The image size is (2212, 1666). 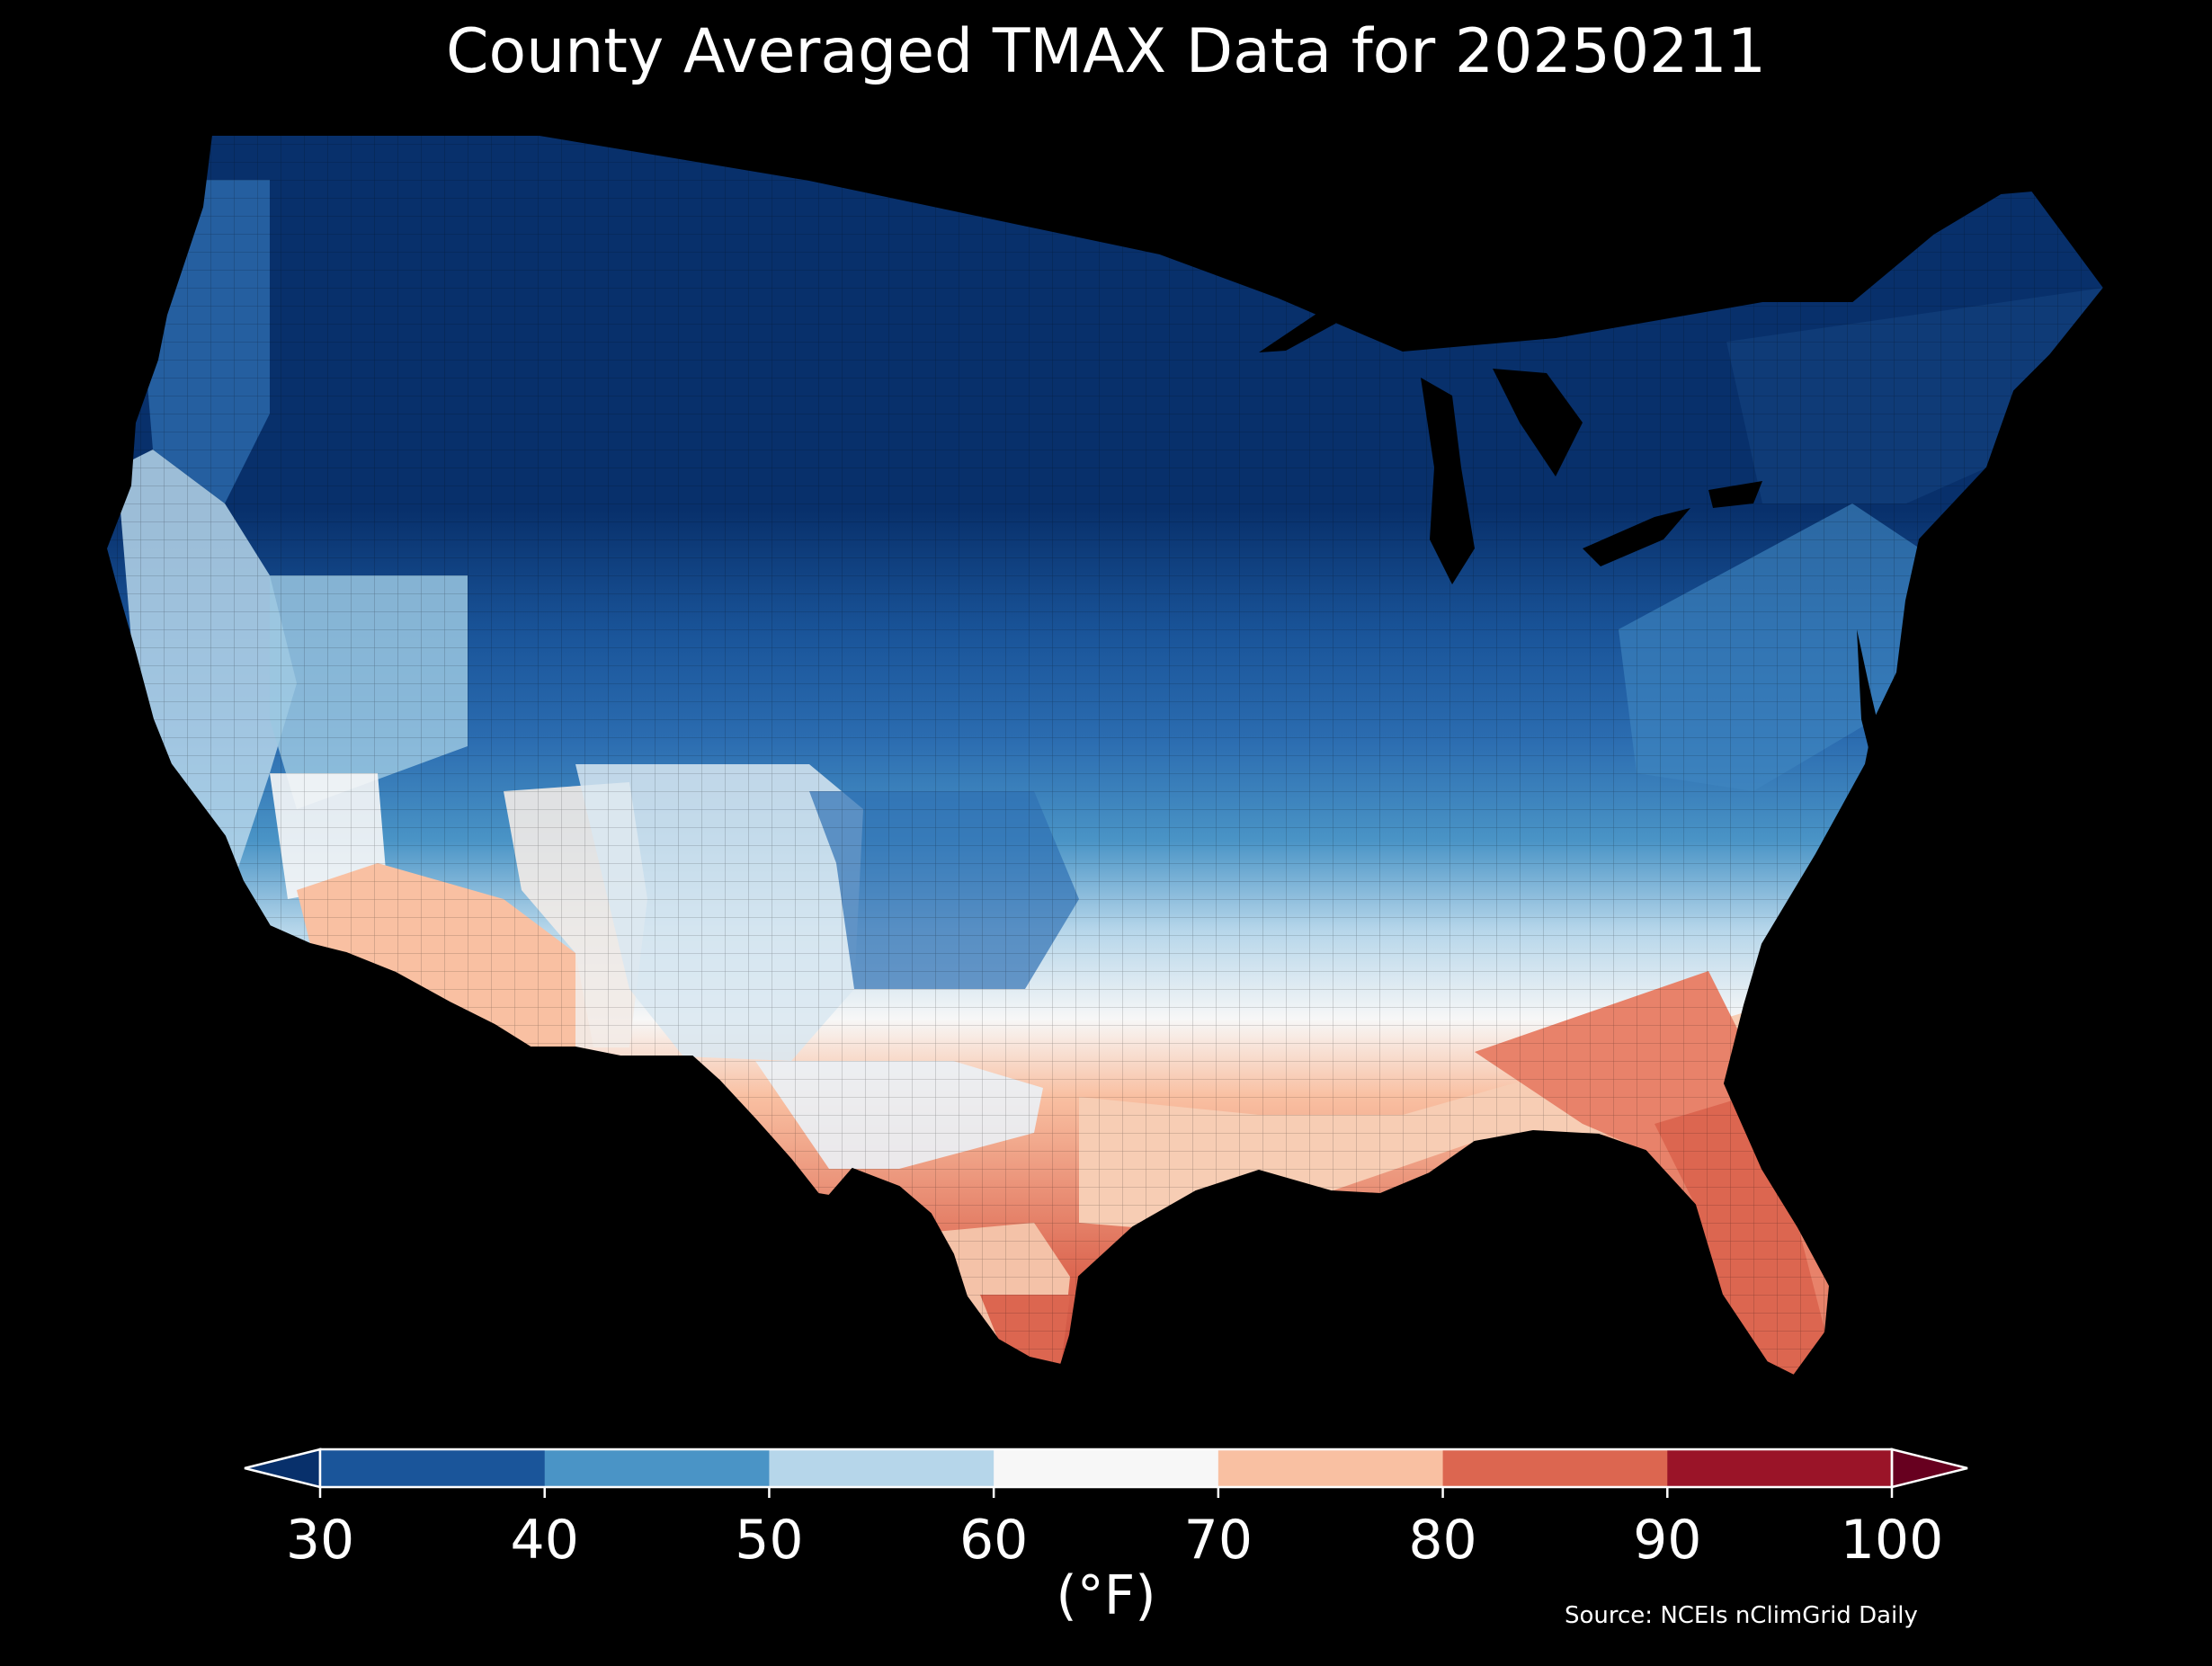 What do you see at coordinates (769, 1540) in the screenshot?
I see `colorbar-tick-label: 50` at bounding box center [769, 1540].